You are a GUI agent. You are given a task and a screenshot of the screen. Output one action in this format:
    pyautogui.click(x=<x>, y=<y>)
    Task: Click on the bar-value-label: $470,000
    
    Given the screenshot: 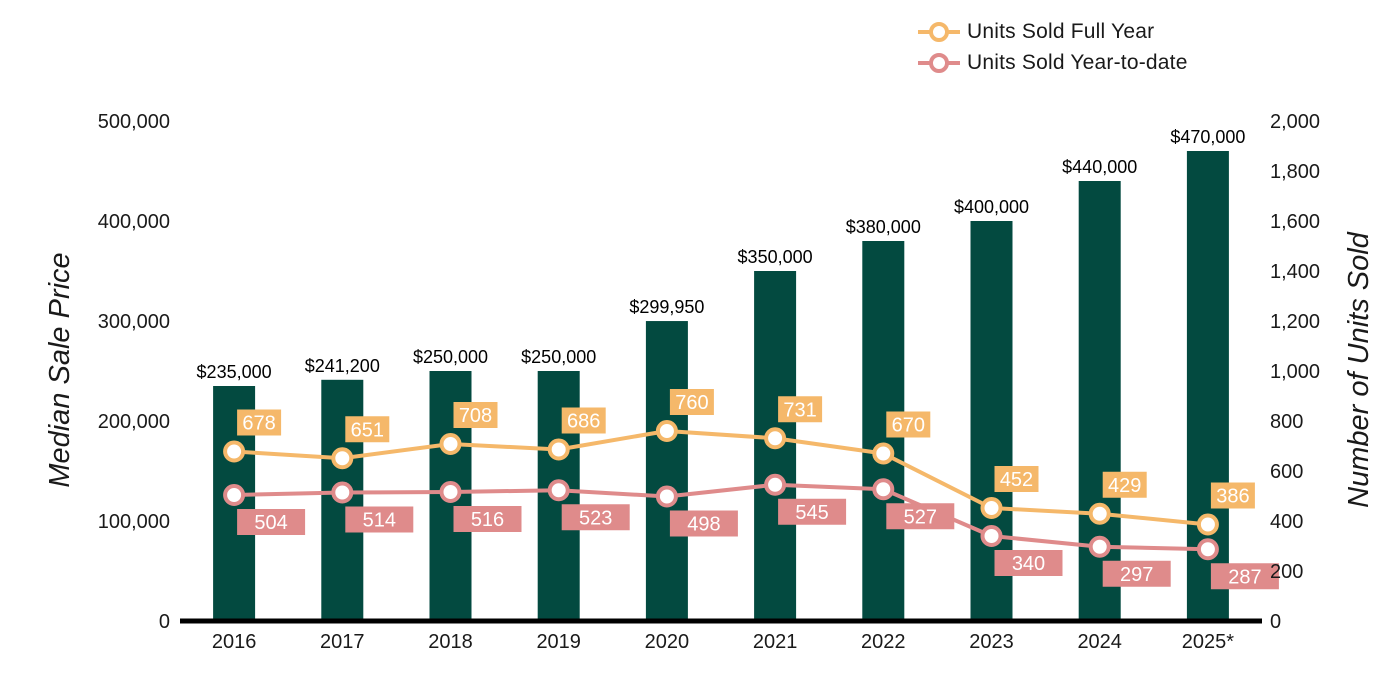 What is the action you would take?
    pyautogui.click(x=1207, y=137)
    